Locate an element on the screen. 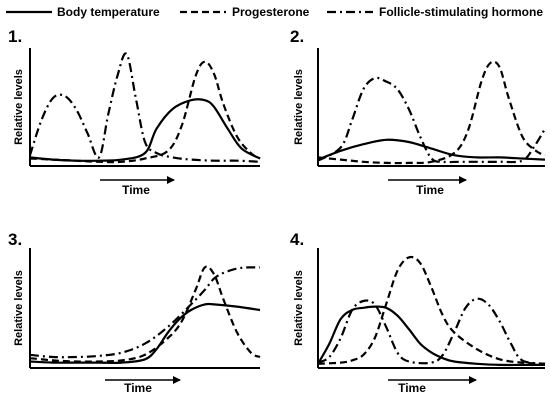  panel-label: 3. is located at coordinates (15, 239).